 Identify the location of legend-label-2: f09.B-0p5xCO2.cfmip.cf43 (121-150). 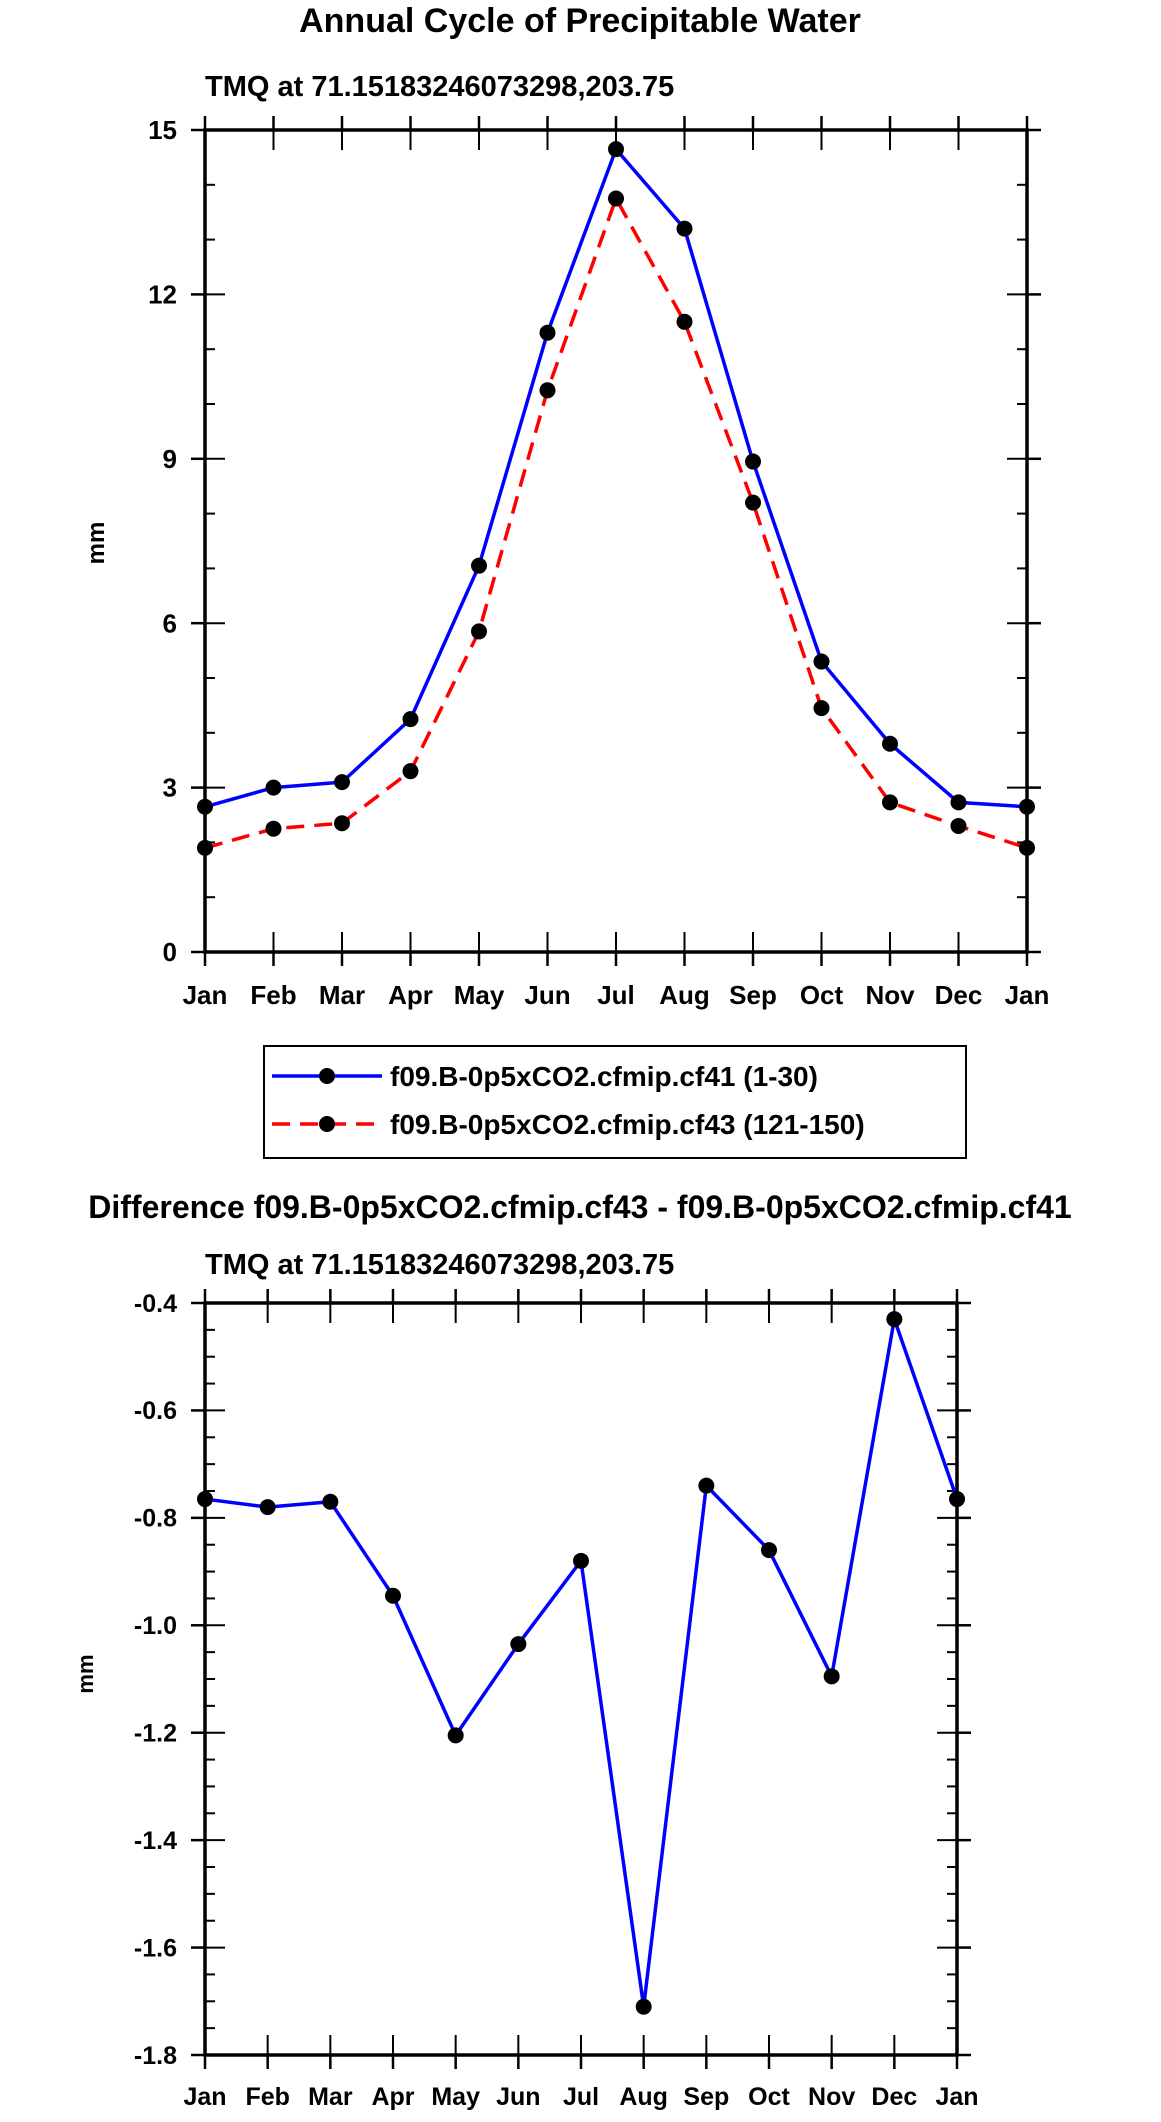
(627, 1124).